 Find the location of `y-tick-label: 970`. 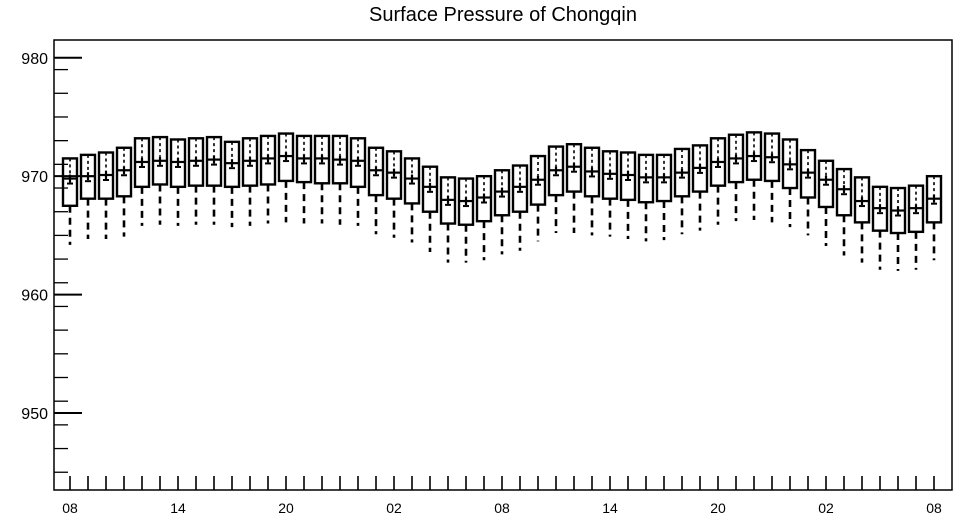

y-tick-label: 970 is located at coordinates (34, 177).